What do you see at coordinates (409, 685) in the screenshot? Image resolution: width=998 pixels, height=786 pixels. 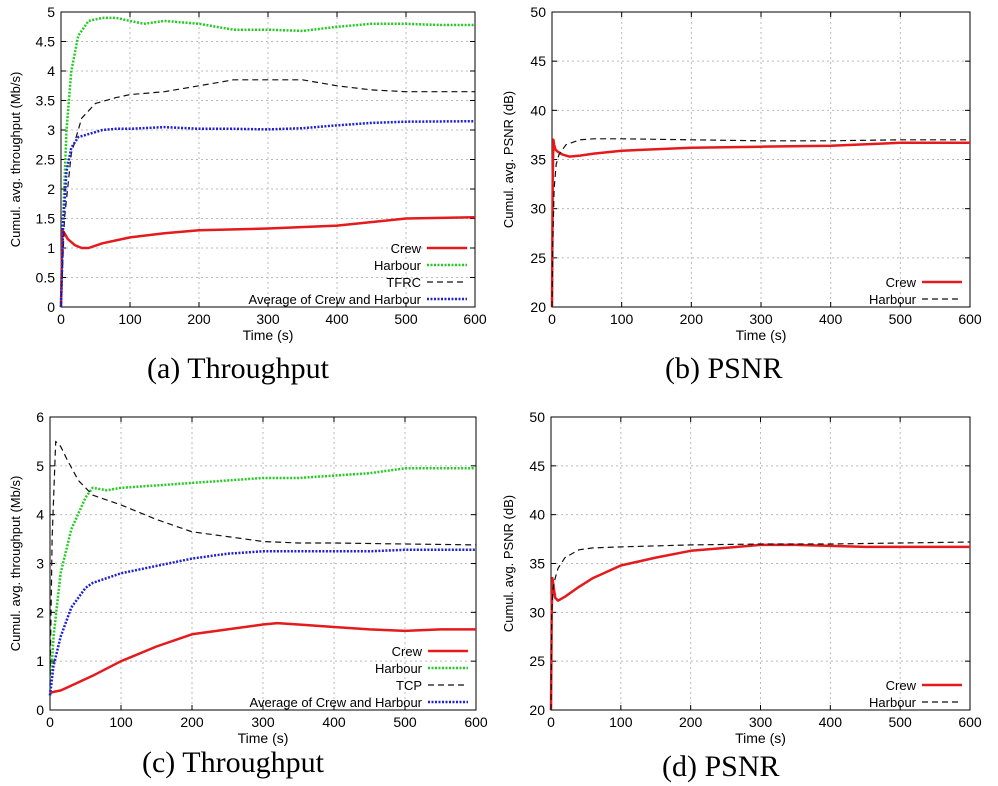 I see `legend-label: TCP` at bounding box center [409, 685].